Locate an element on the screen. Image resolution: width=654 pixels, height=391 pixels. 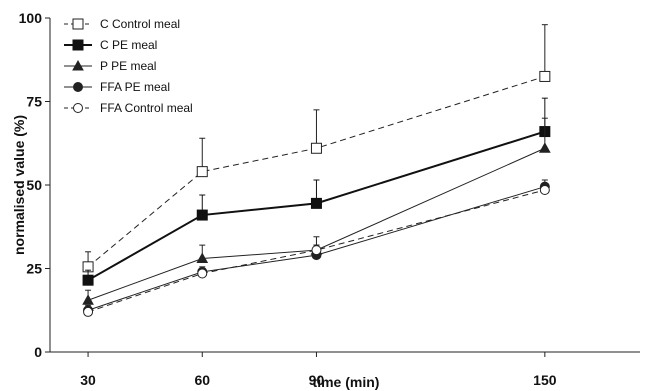
x-axis-title: time (min) is located at coordinates (346, 382).